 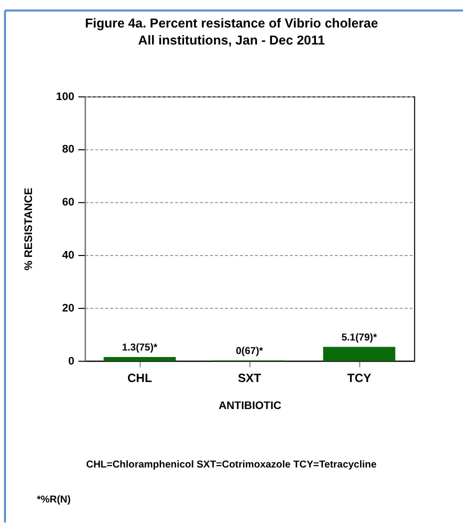 What do you see at coordinates (139, 378) in the screenshot?
I see `x-tick-label: CHL` at bounding box center [139, 378].